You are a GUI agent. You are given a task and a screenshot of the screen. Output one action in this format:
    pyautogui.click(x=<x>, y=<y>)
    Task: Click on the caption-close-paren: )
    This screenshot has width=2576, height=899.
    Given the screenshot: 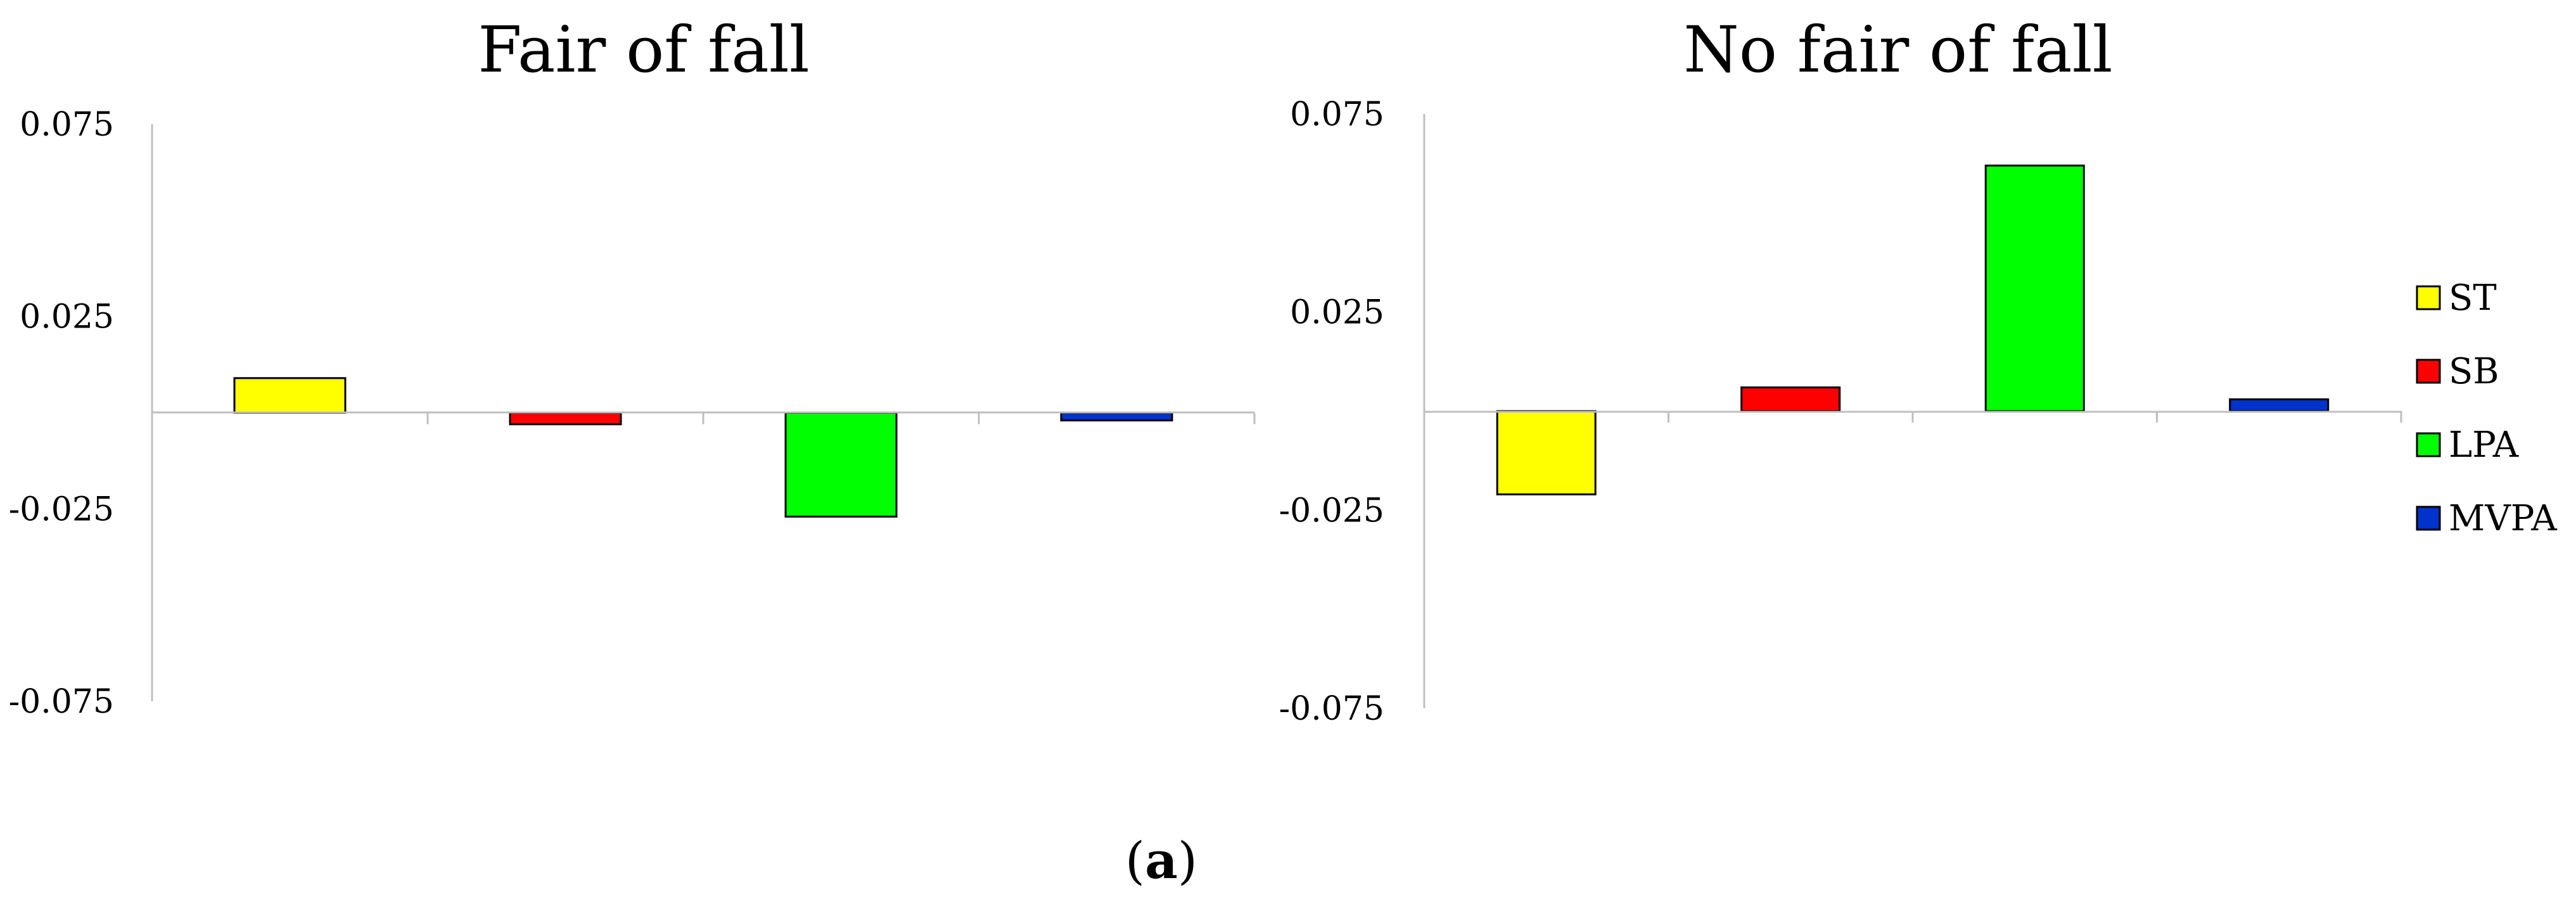 What is the action you would take?
    pyautogui.click(x=1187, y=860)
    